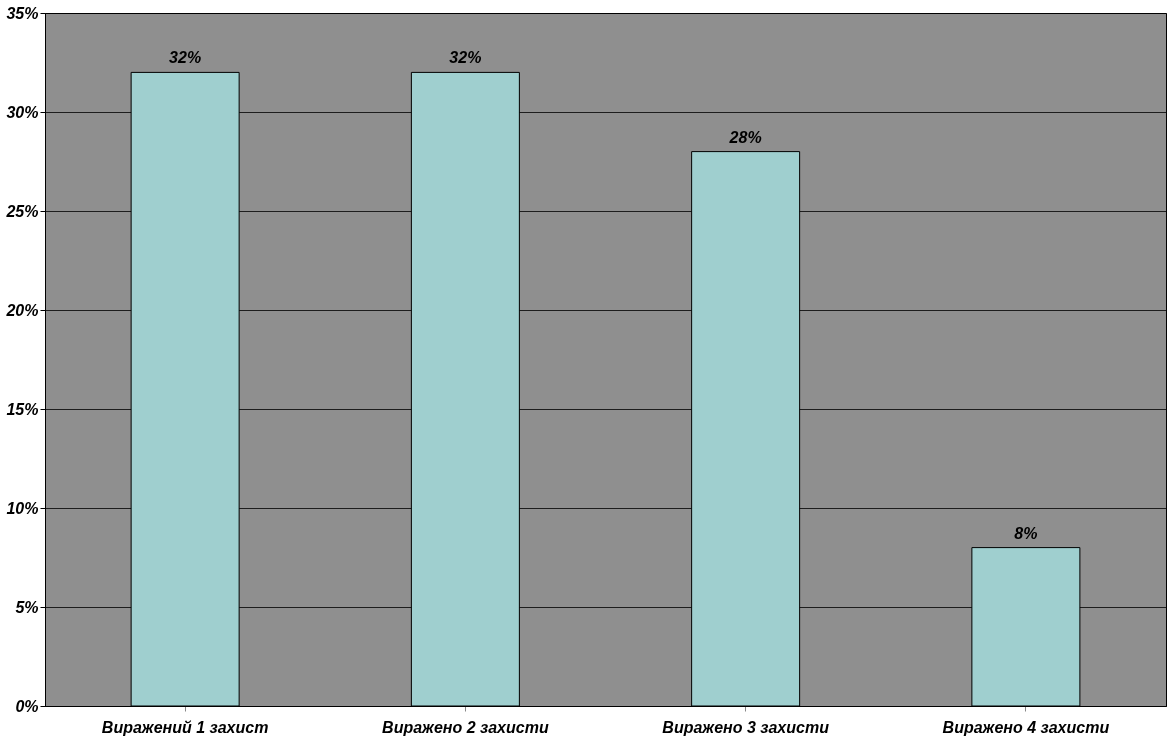  What do you see at coordinates (27, 607) in the screenshot?
I see `y-tick-label: 5%` at bounding box center [27, 607].